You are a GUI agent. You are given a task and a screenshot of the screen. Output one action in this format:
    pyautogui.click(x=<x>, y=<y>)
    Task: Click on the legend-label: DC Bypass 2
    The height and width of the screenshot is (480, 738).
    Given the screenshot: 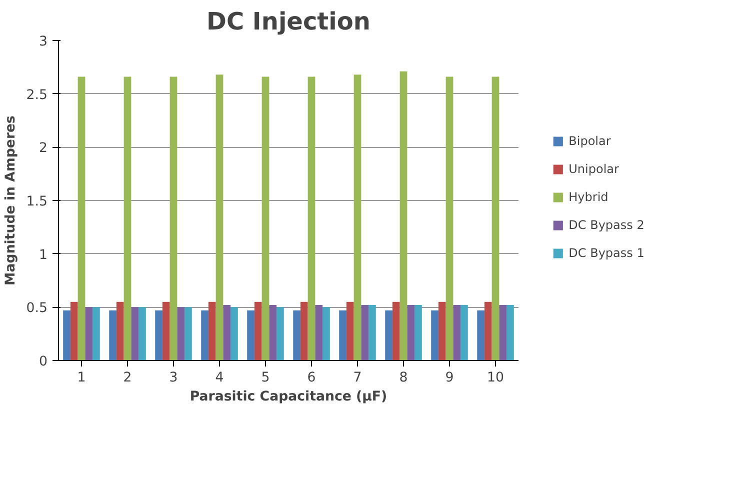 What is the action you would take?
    pyautogui.click(x=606, y=225)
    